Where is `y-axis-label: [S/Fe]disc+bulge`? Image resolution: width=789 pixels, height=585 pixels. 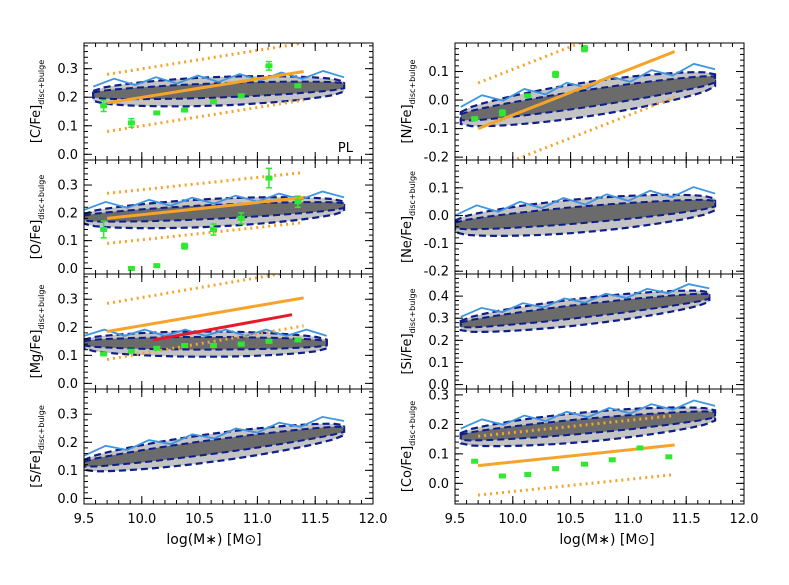
y-axis-label: [S/Fe]disc+bulge is located at coordinates (37, 446).